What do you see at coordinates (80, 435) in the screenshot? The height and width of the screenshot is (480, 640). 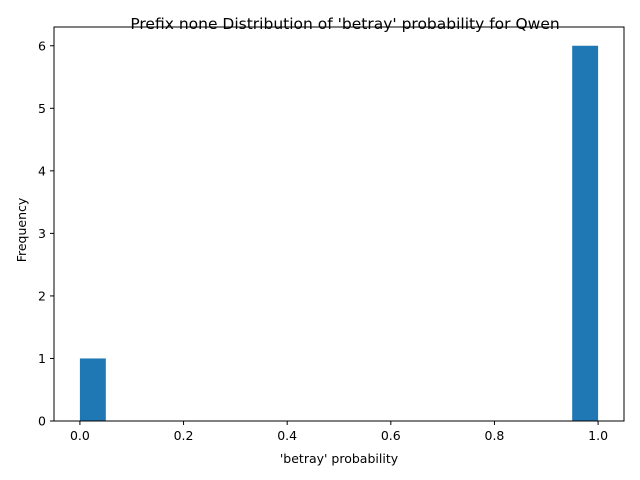 I see `x-tick-label: 0.0` at bounding box center [80, 435].